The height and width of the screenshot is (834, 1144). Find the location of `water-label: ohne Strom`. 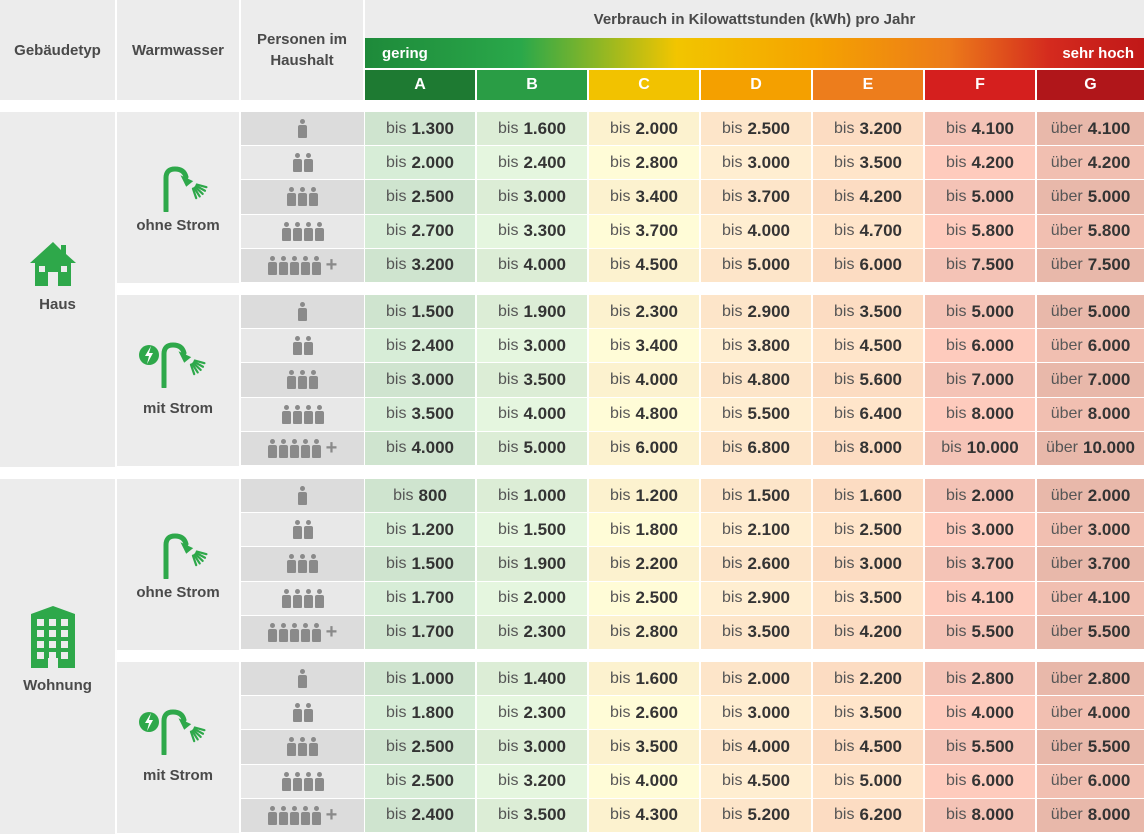

water-label: ohne Strom is located at coordinates (178, 225).